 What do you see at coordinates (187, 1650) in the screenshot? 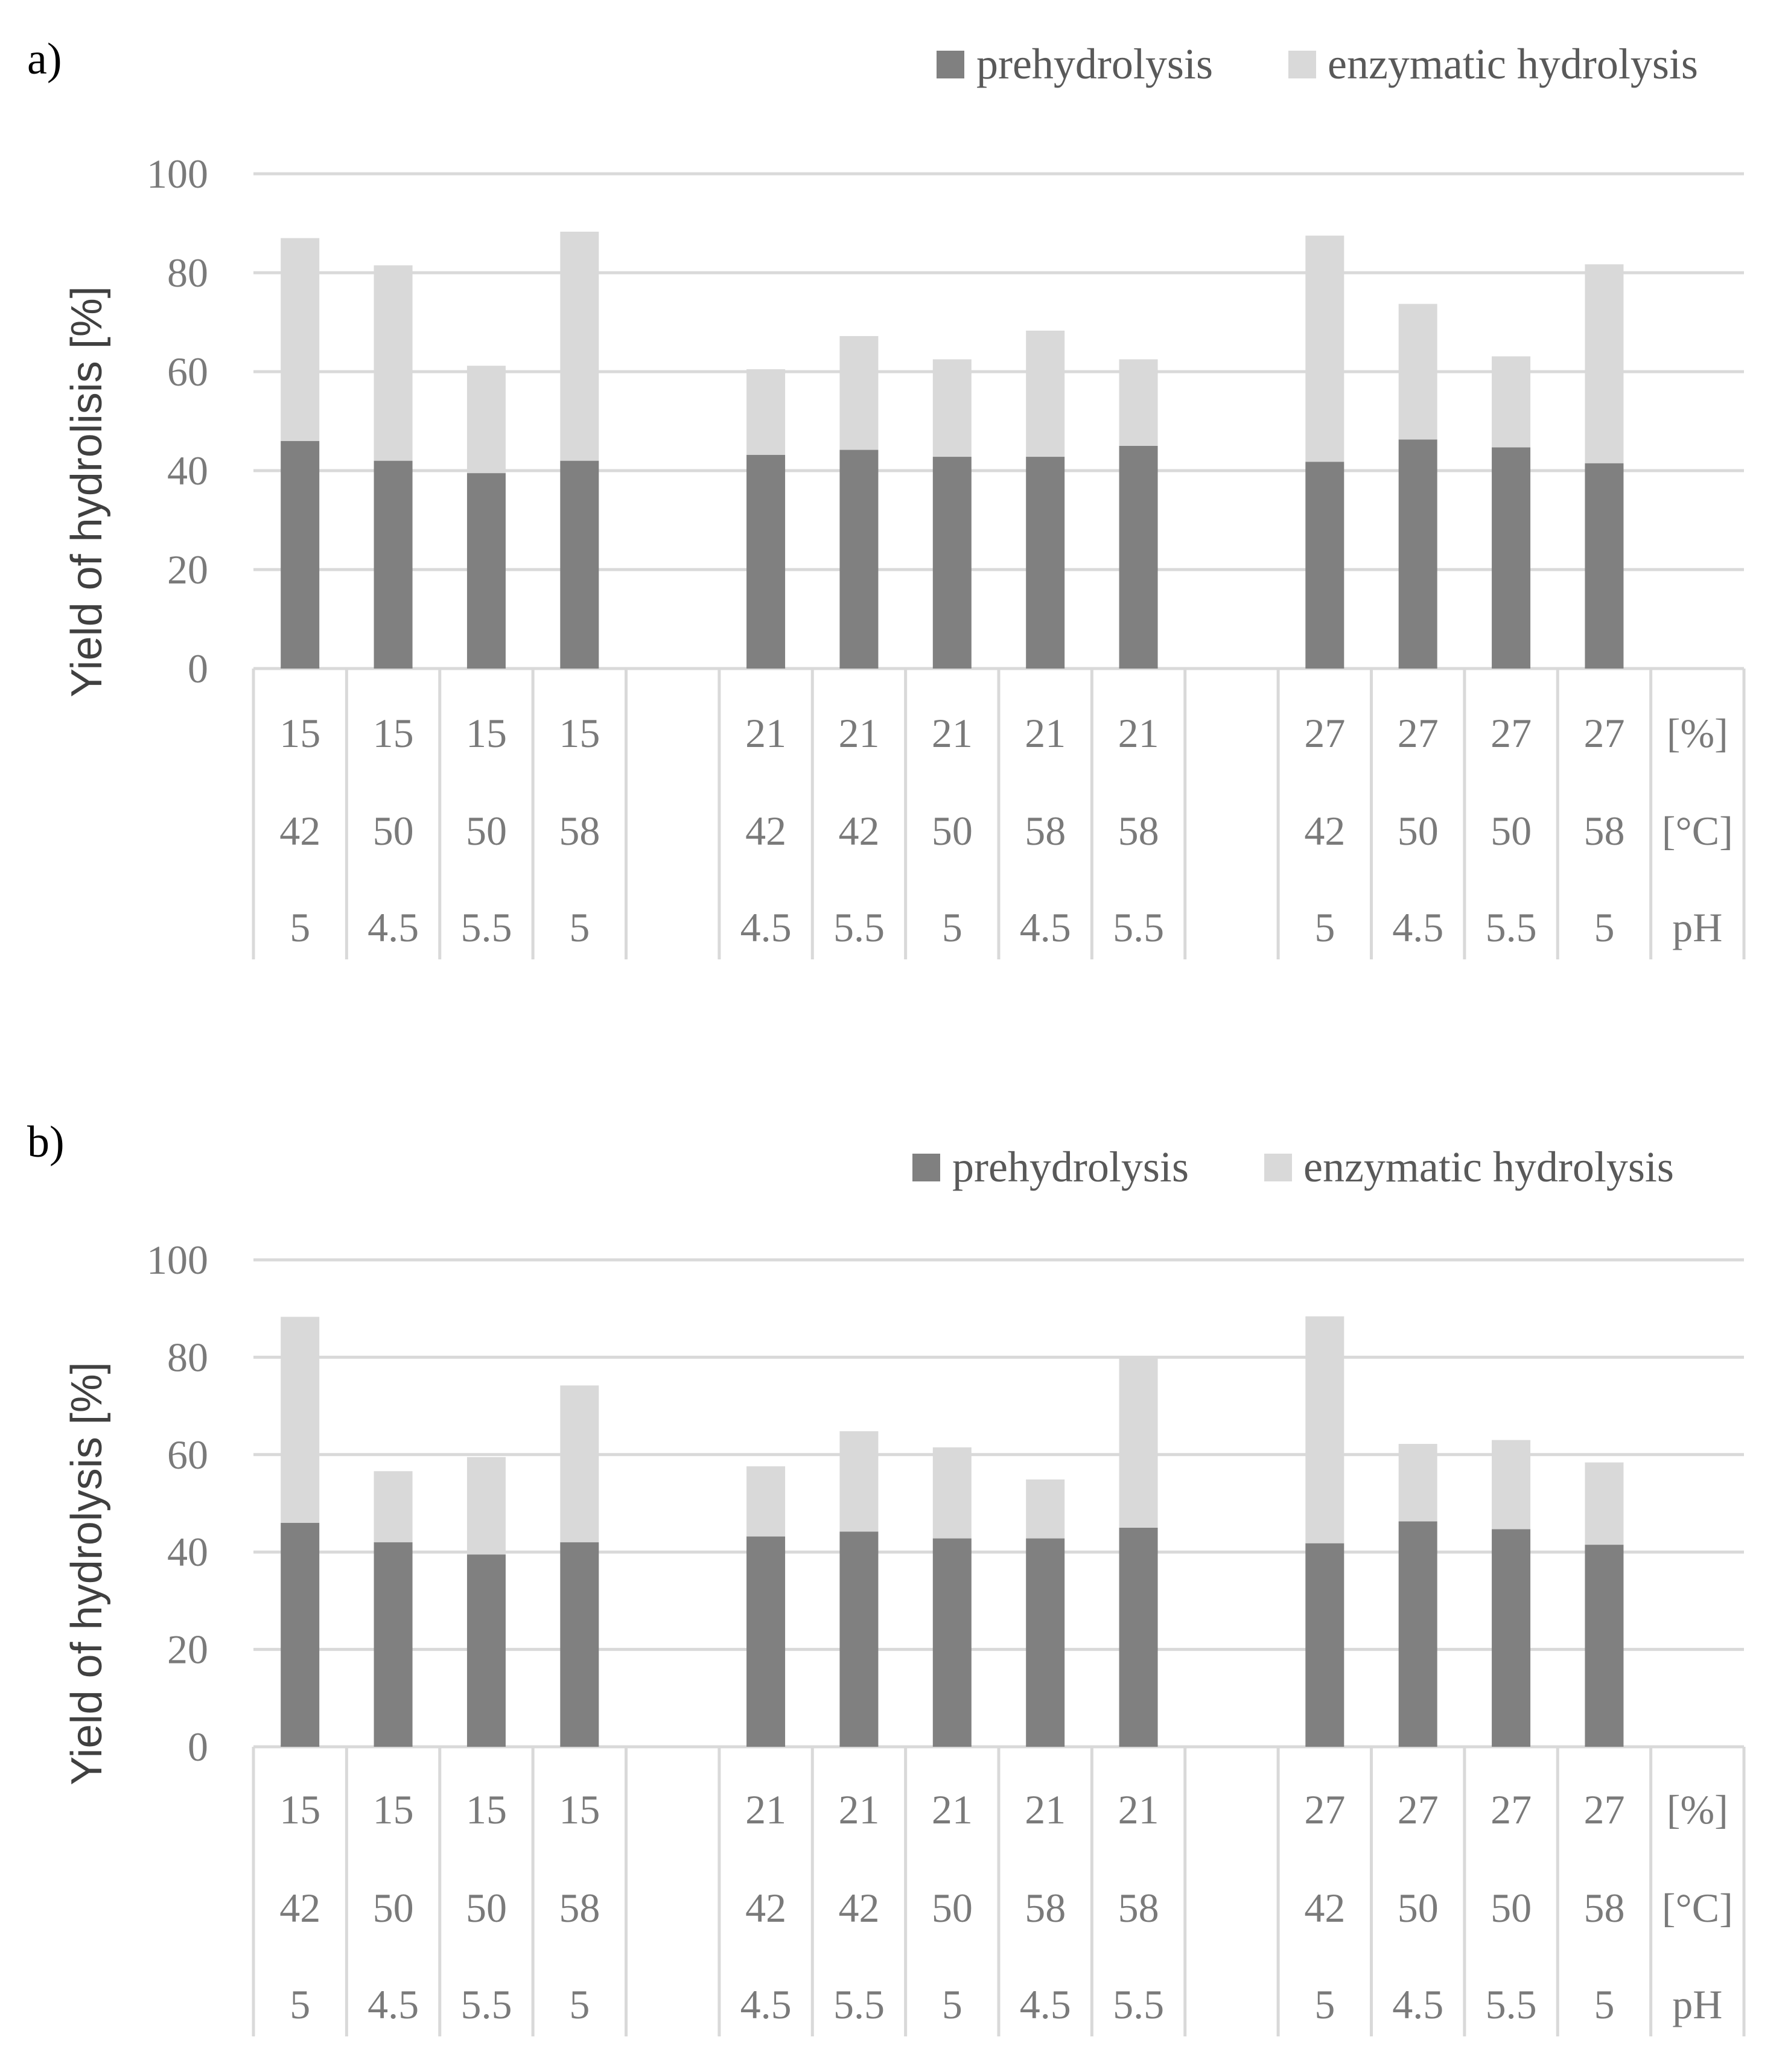
I see `y-tick-label: 20` at bounding box center [187, 1650].